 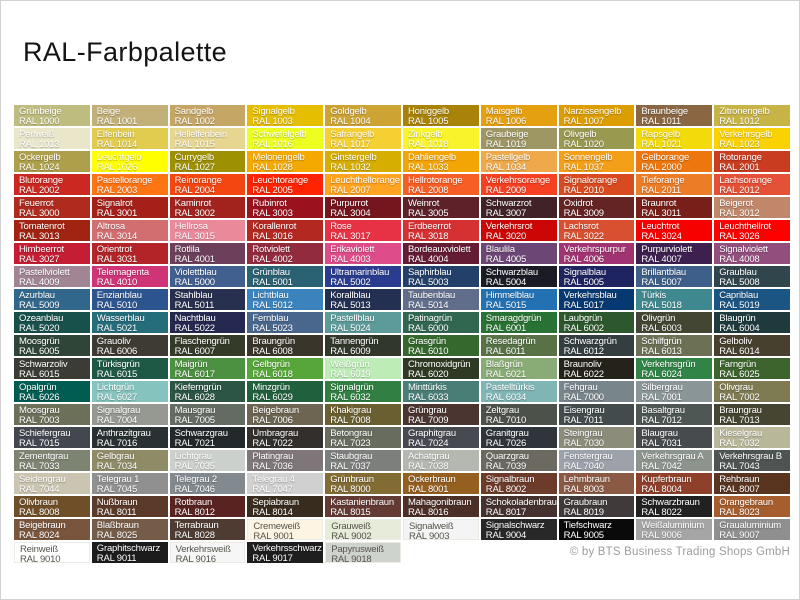 I want to click on color-swatch: Flaschengrün RAL 6007, so click(x=207, y=345).